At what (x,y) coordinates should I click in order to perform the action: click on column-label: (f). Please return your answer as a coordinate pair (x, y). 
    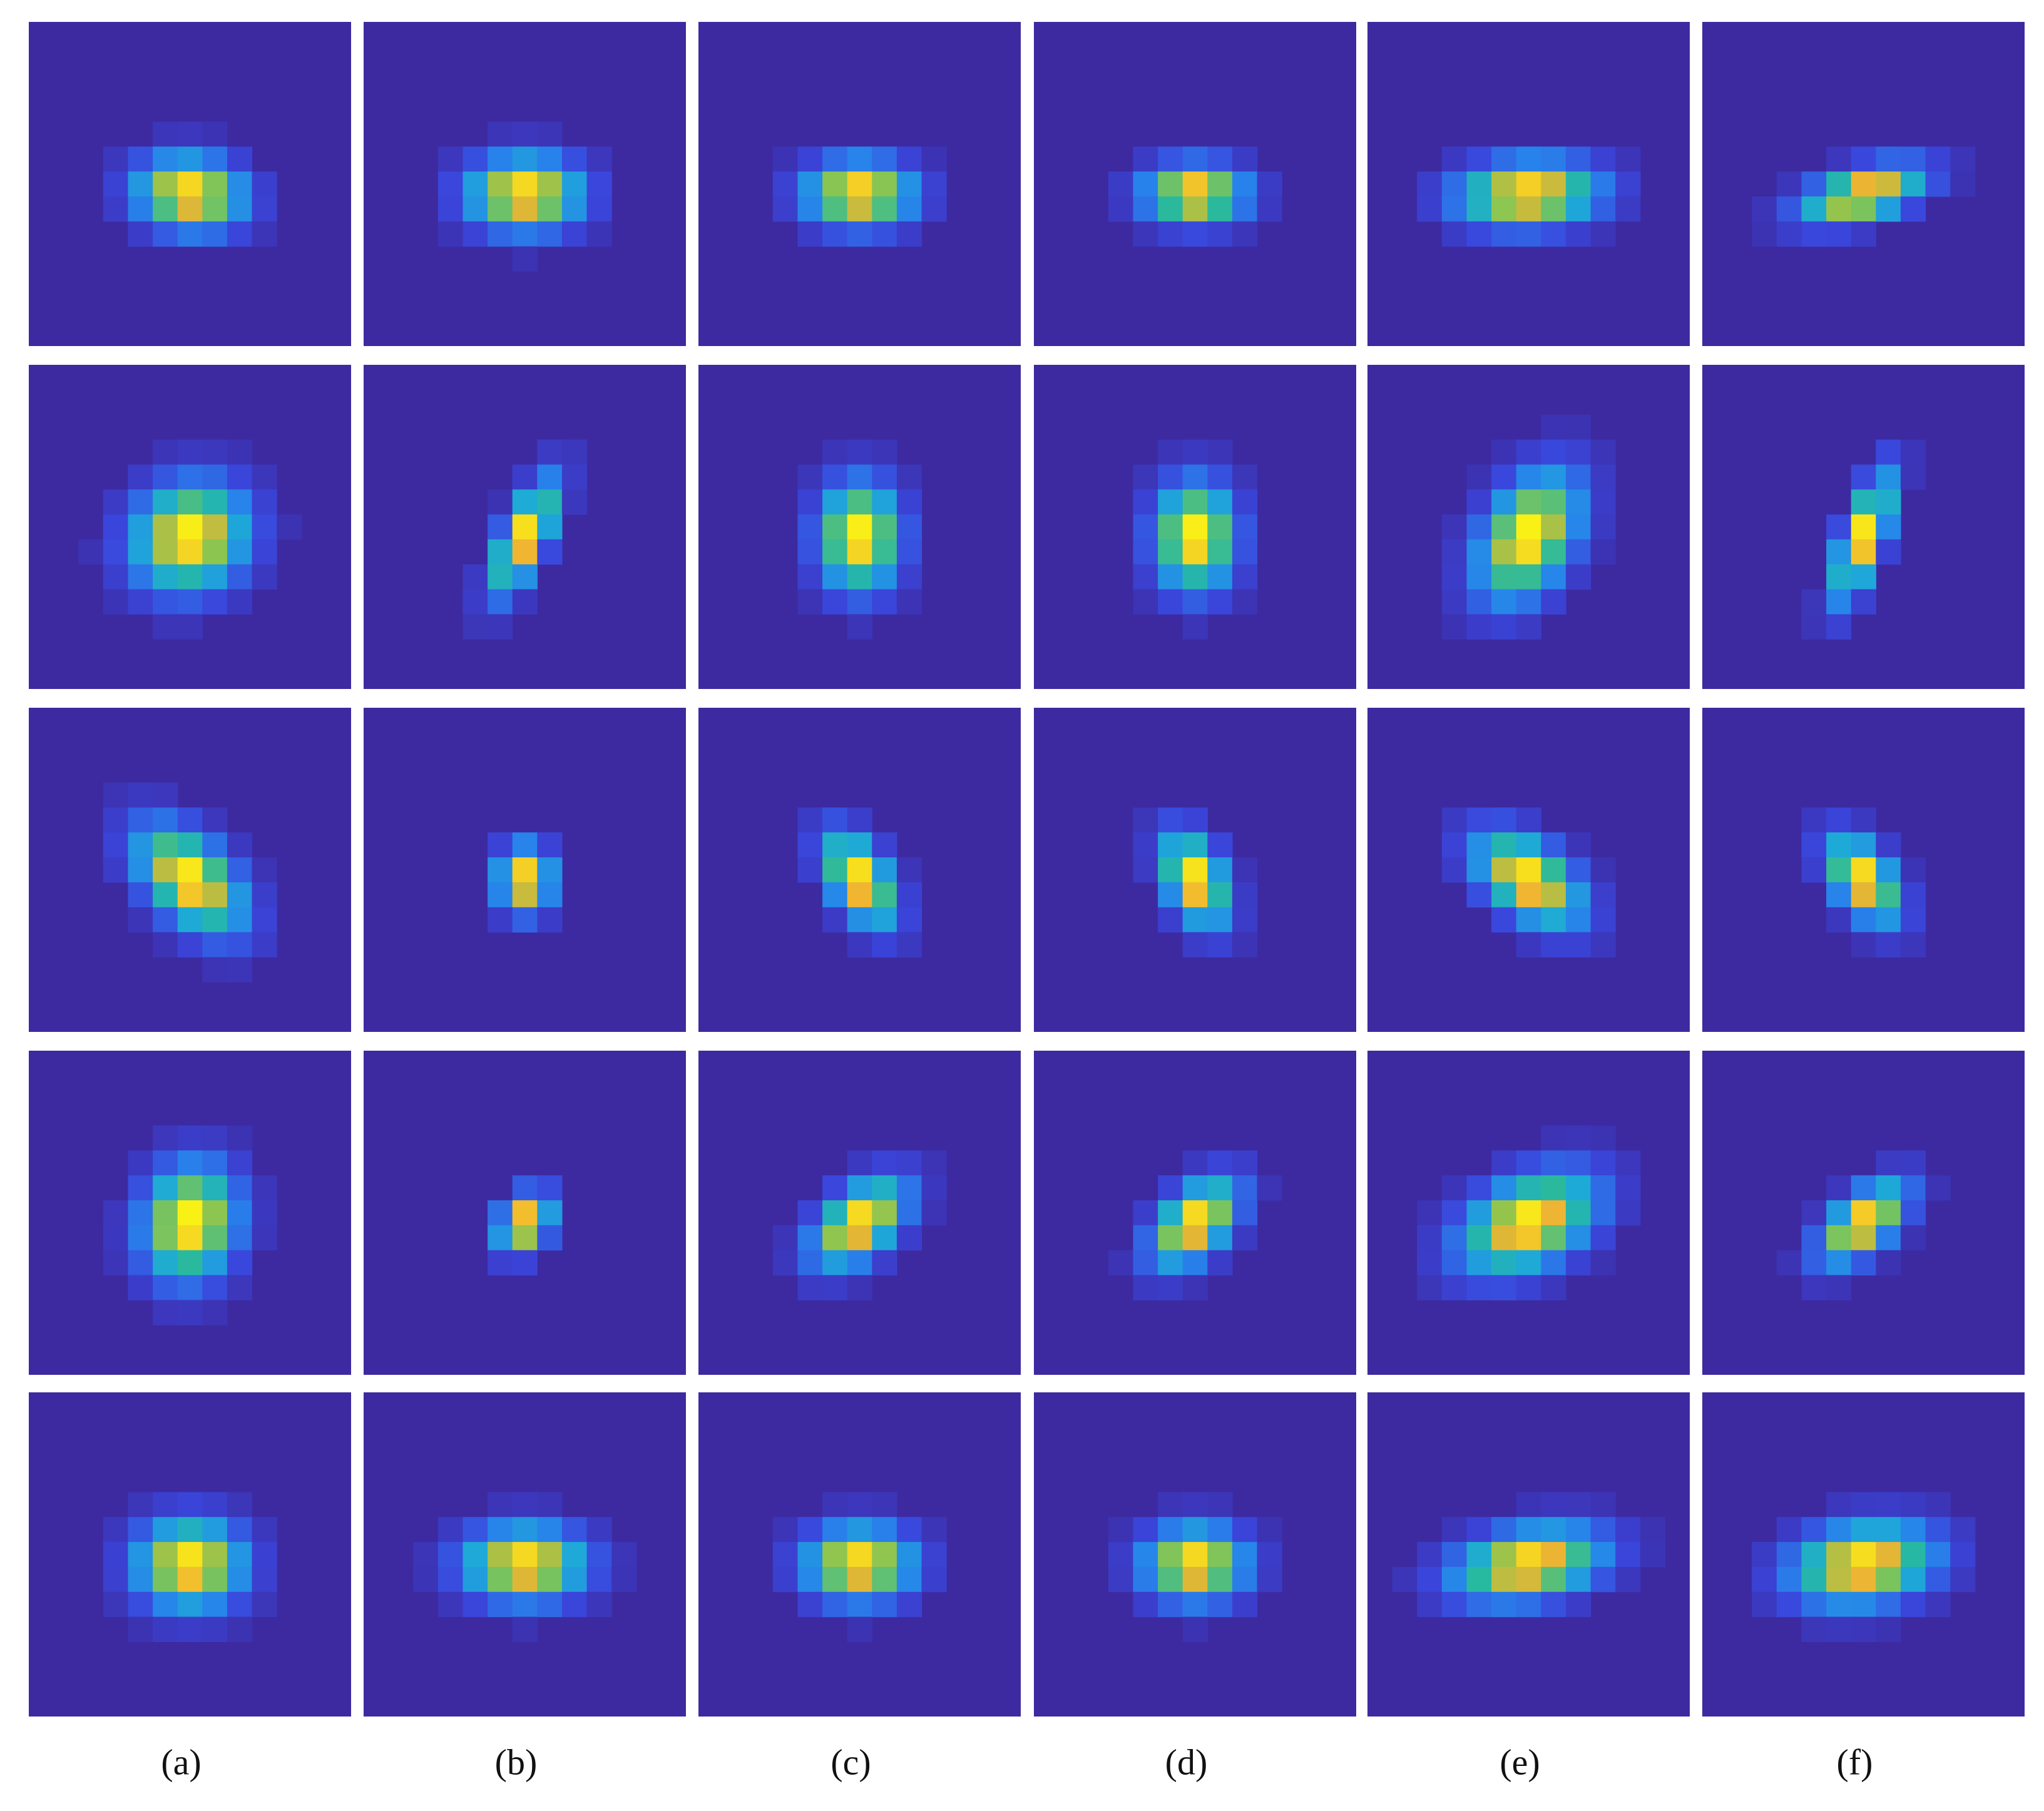
    Looking at the image, I should click on (1855, 1762).